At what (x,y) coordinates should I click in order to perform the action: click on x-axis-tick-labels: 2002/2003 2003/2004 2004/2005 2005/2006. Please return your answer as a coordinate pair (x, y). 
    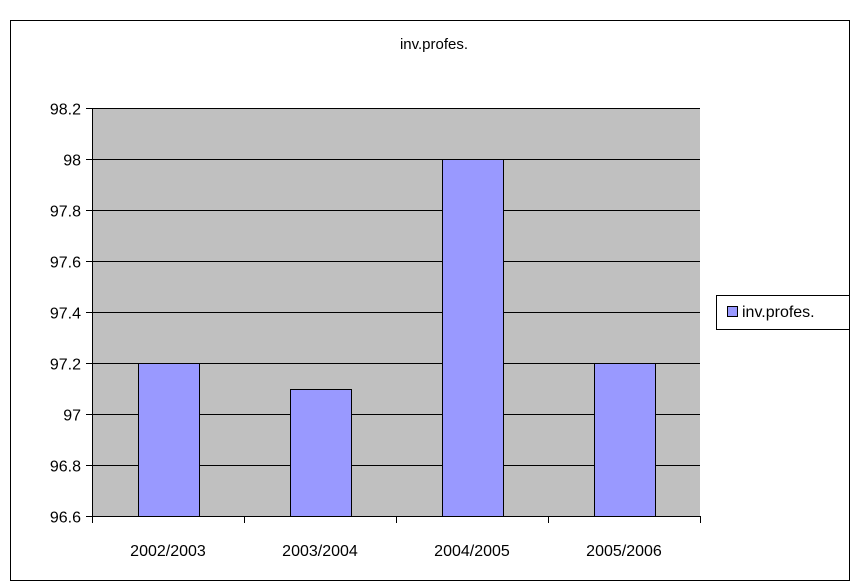
    Looking at the image, I should click on (396, 551).